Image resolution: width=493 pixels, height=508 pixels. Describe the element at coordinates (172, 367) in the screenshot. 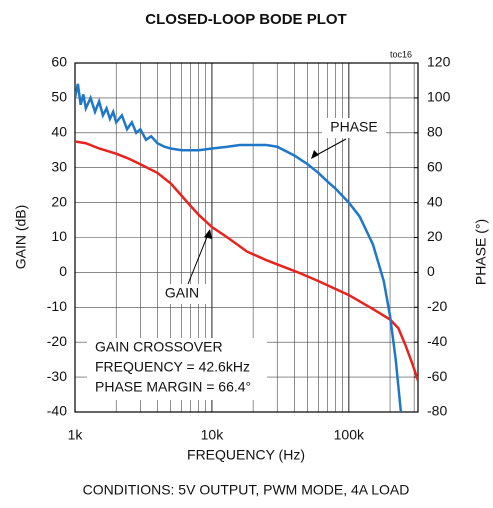

I see `annotation: FREQUENCY = 42.6kHz` at that location.